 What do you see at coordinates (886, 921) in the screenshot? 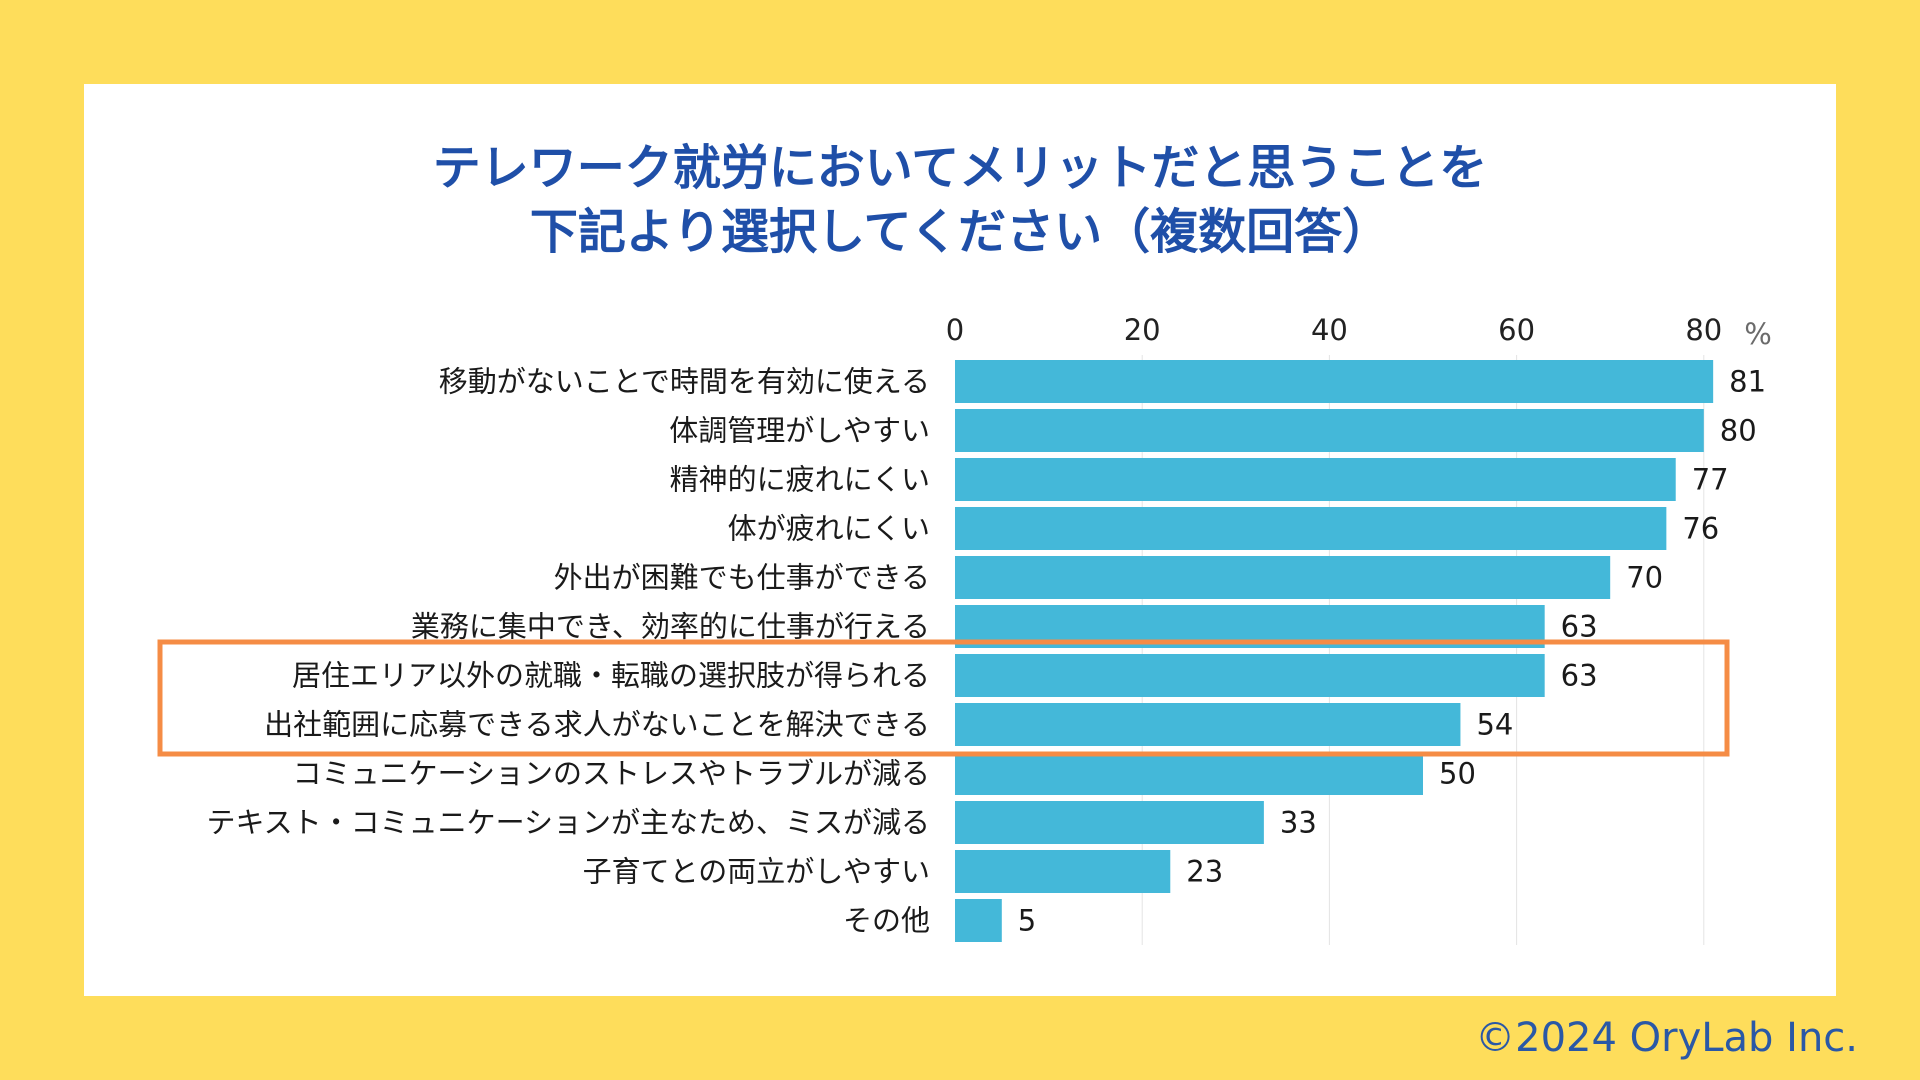
I see `category-label: その他` at bounding box center [886, 921].